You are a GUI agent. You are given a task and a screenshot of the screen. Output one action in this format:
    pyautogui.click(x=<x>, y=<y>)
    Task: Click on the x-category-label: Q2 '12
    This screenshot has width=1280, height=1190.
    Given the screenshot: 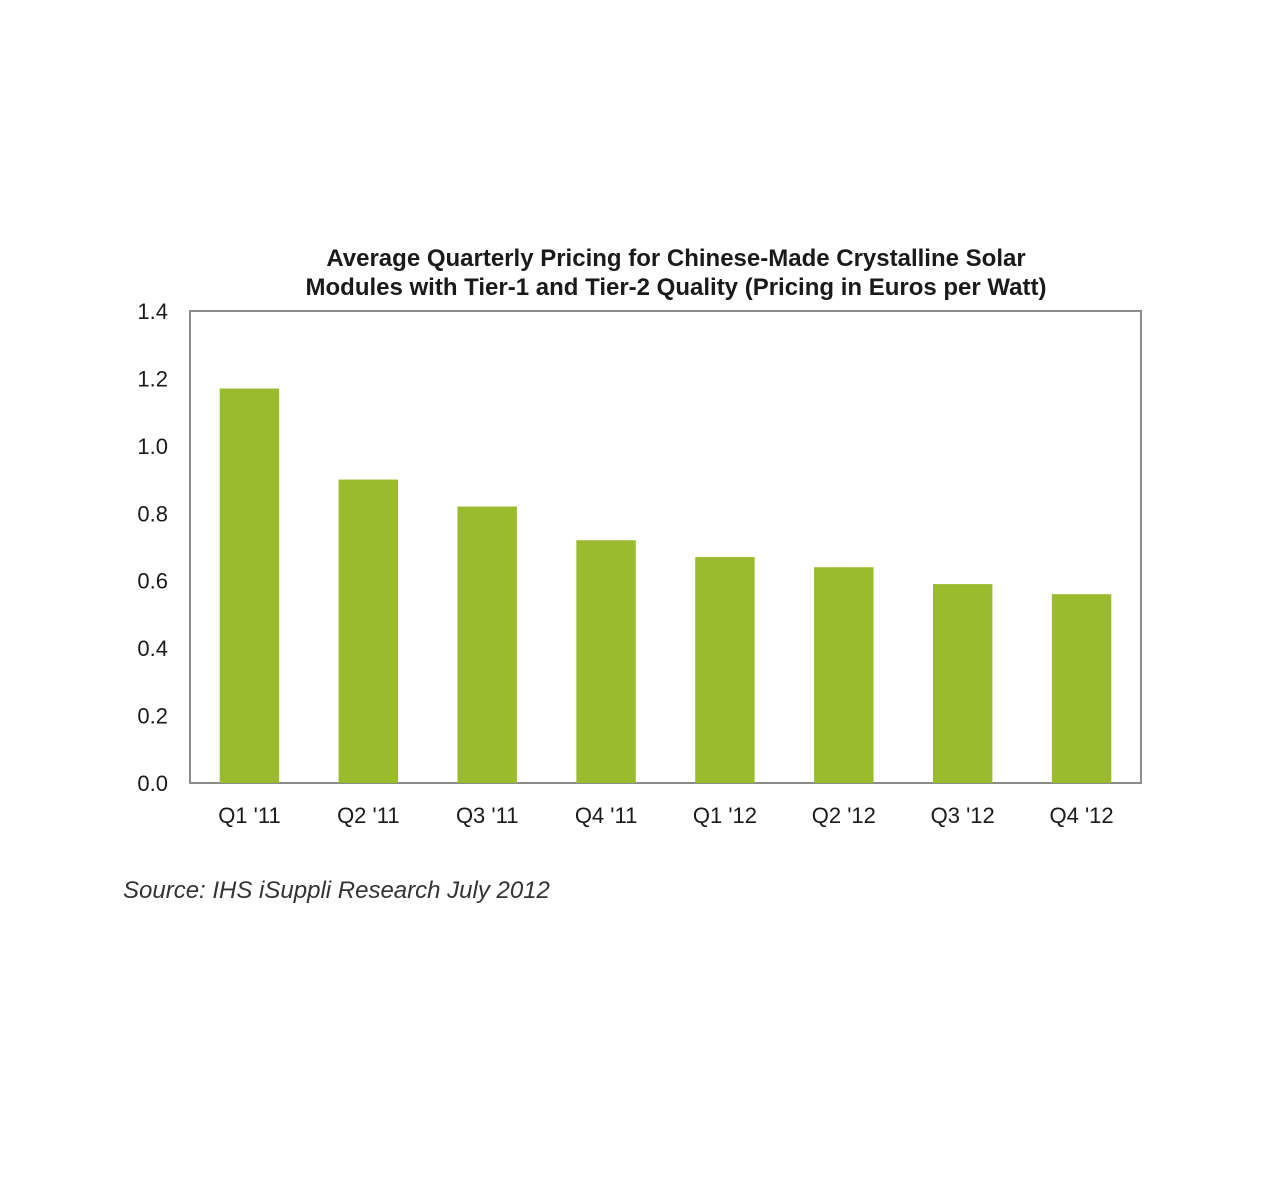 What is the action you would take?
    pyautogui.click(x=844, y=815)
    